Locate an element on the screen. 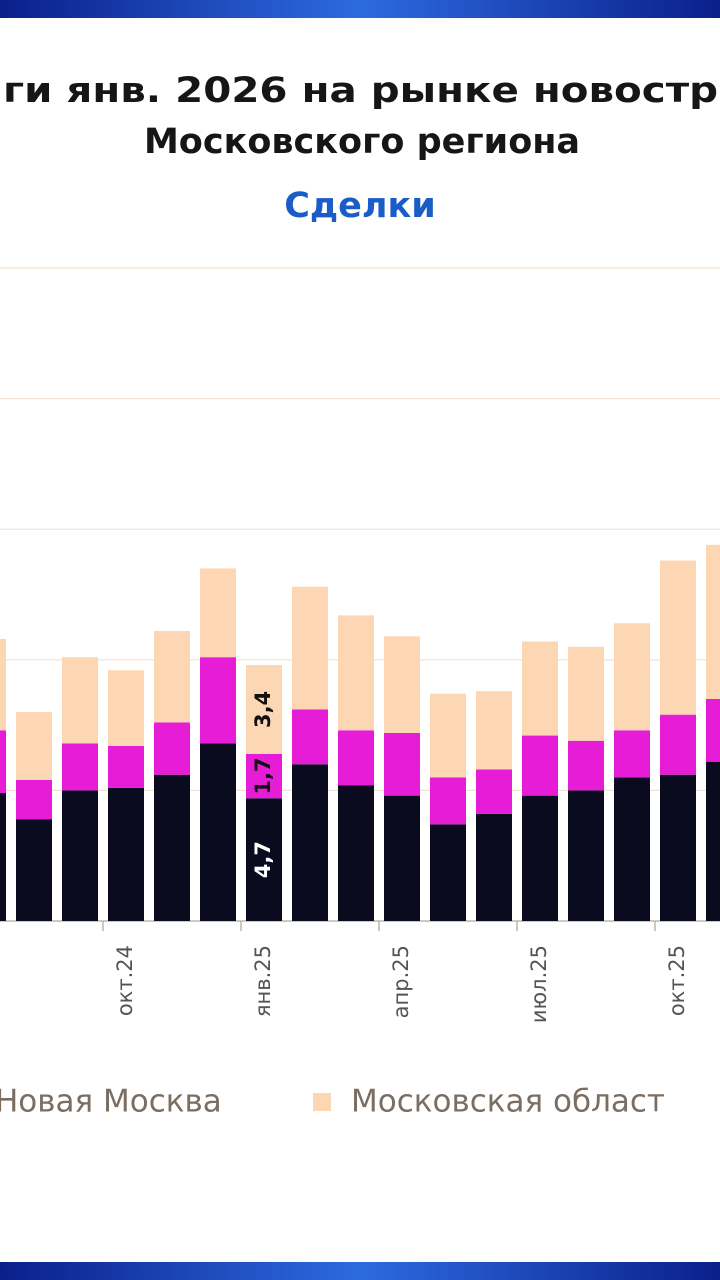 The image size is (720, 1280). chart-subtitle: Сделки is located at coordinates (360, 206).